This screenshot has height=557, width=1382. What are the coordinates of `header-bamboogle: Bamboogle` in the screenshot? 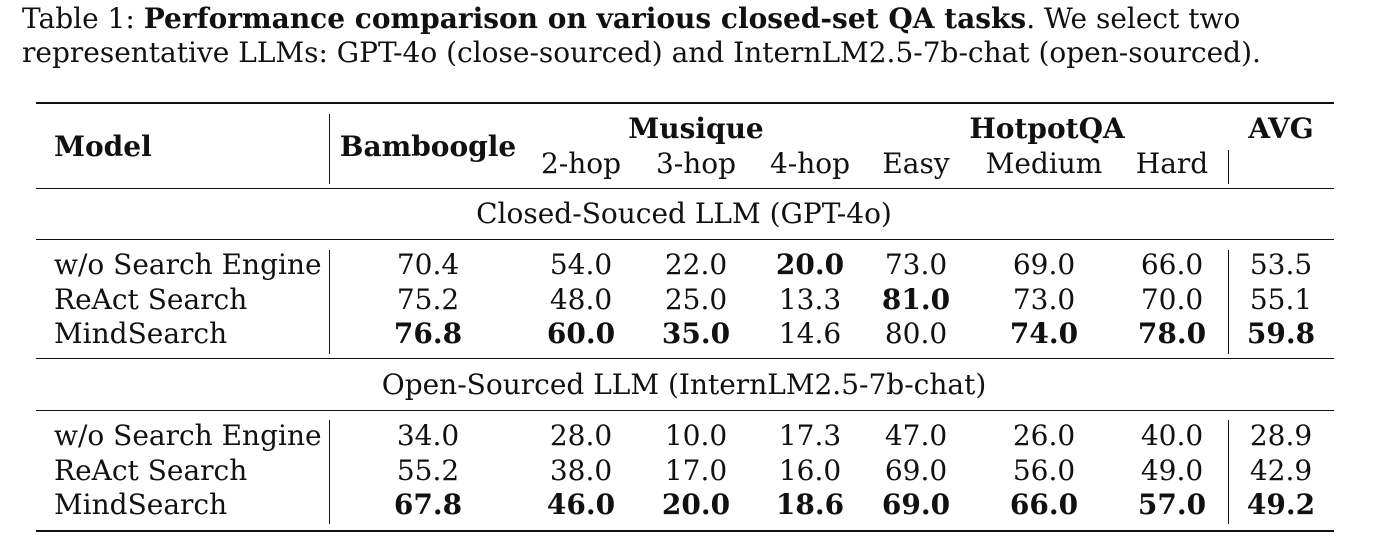 It's located at (428, 146).